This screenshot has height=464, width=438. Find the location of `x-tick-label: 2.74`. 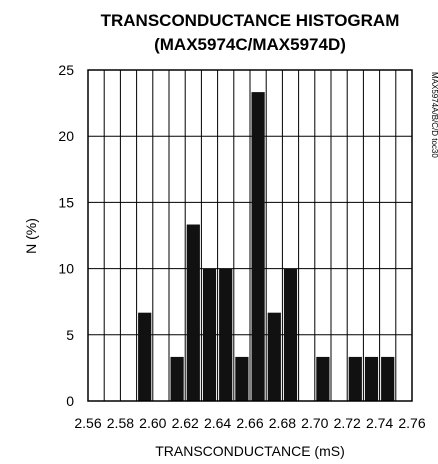

x-tick-label: 2.74 is located at coordinates (379, 423).